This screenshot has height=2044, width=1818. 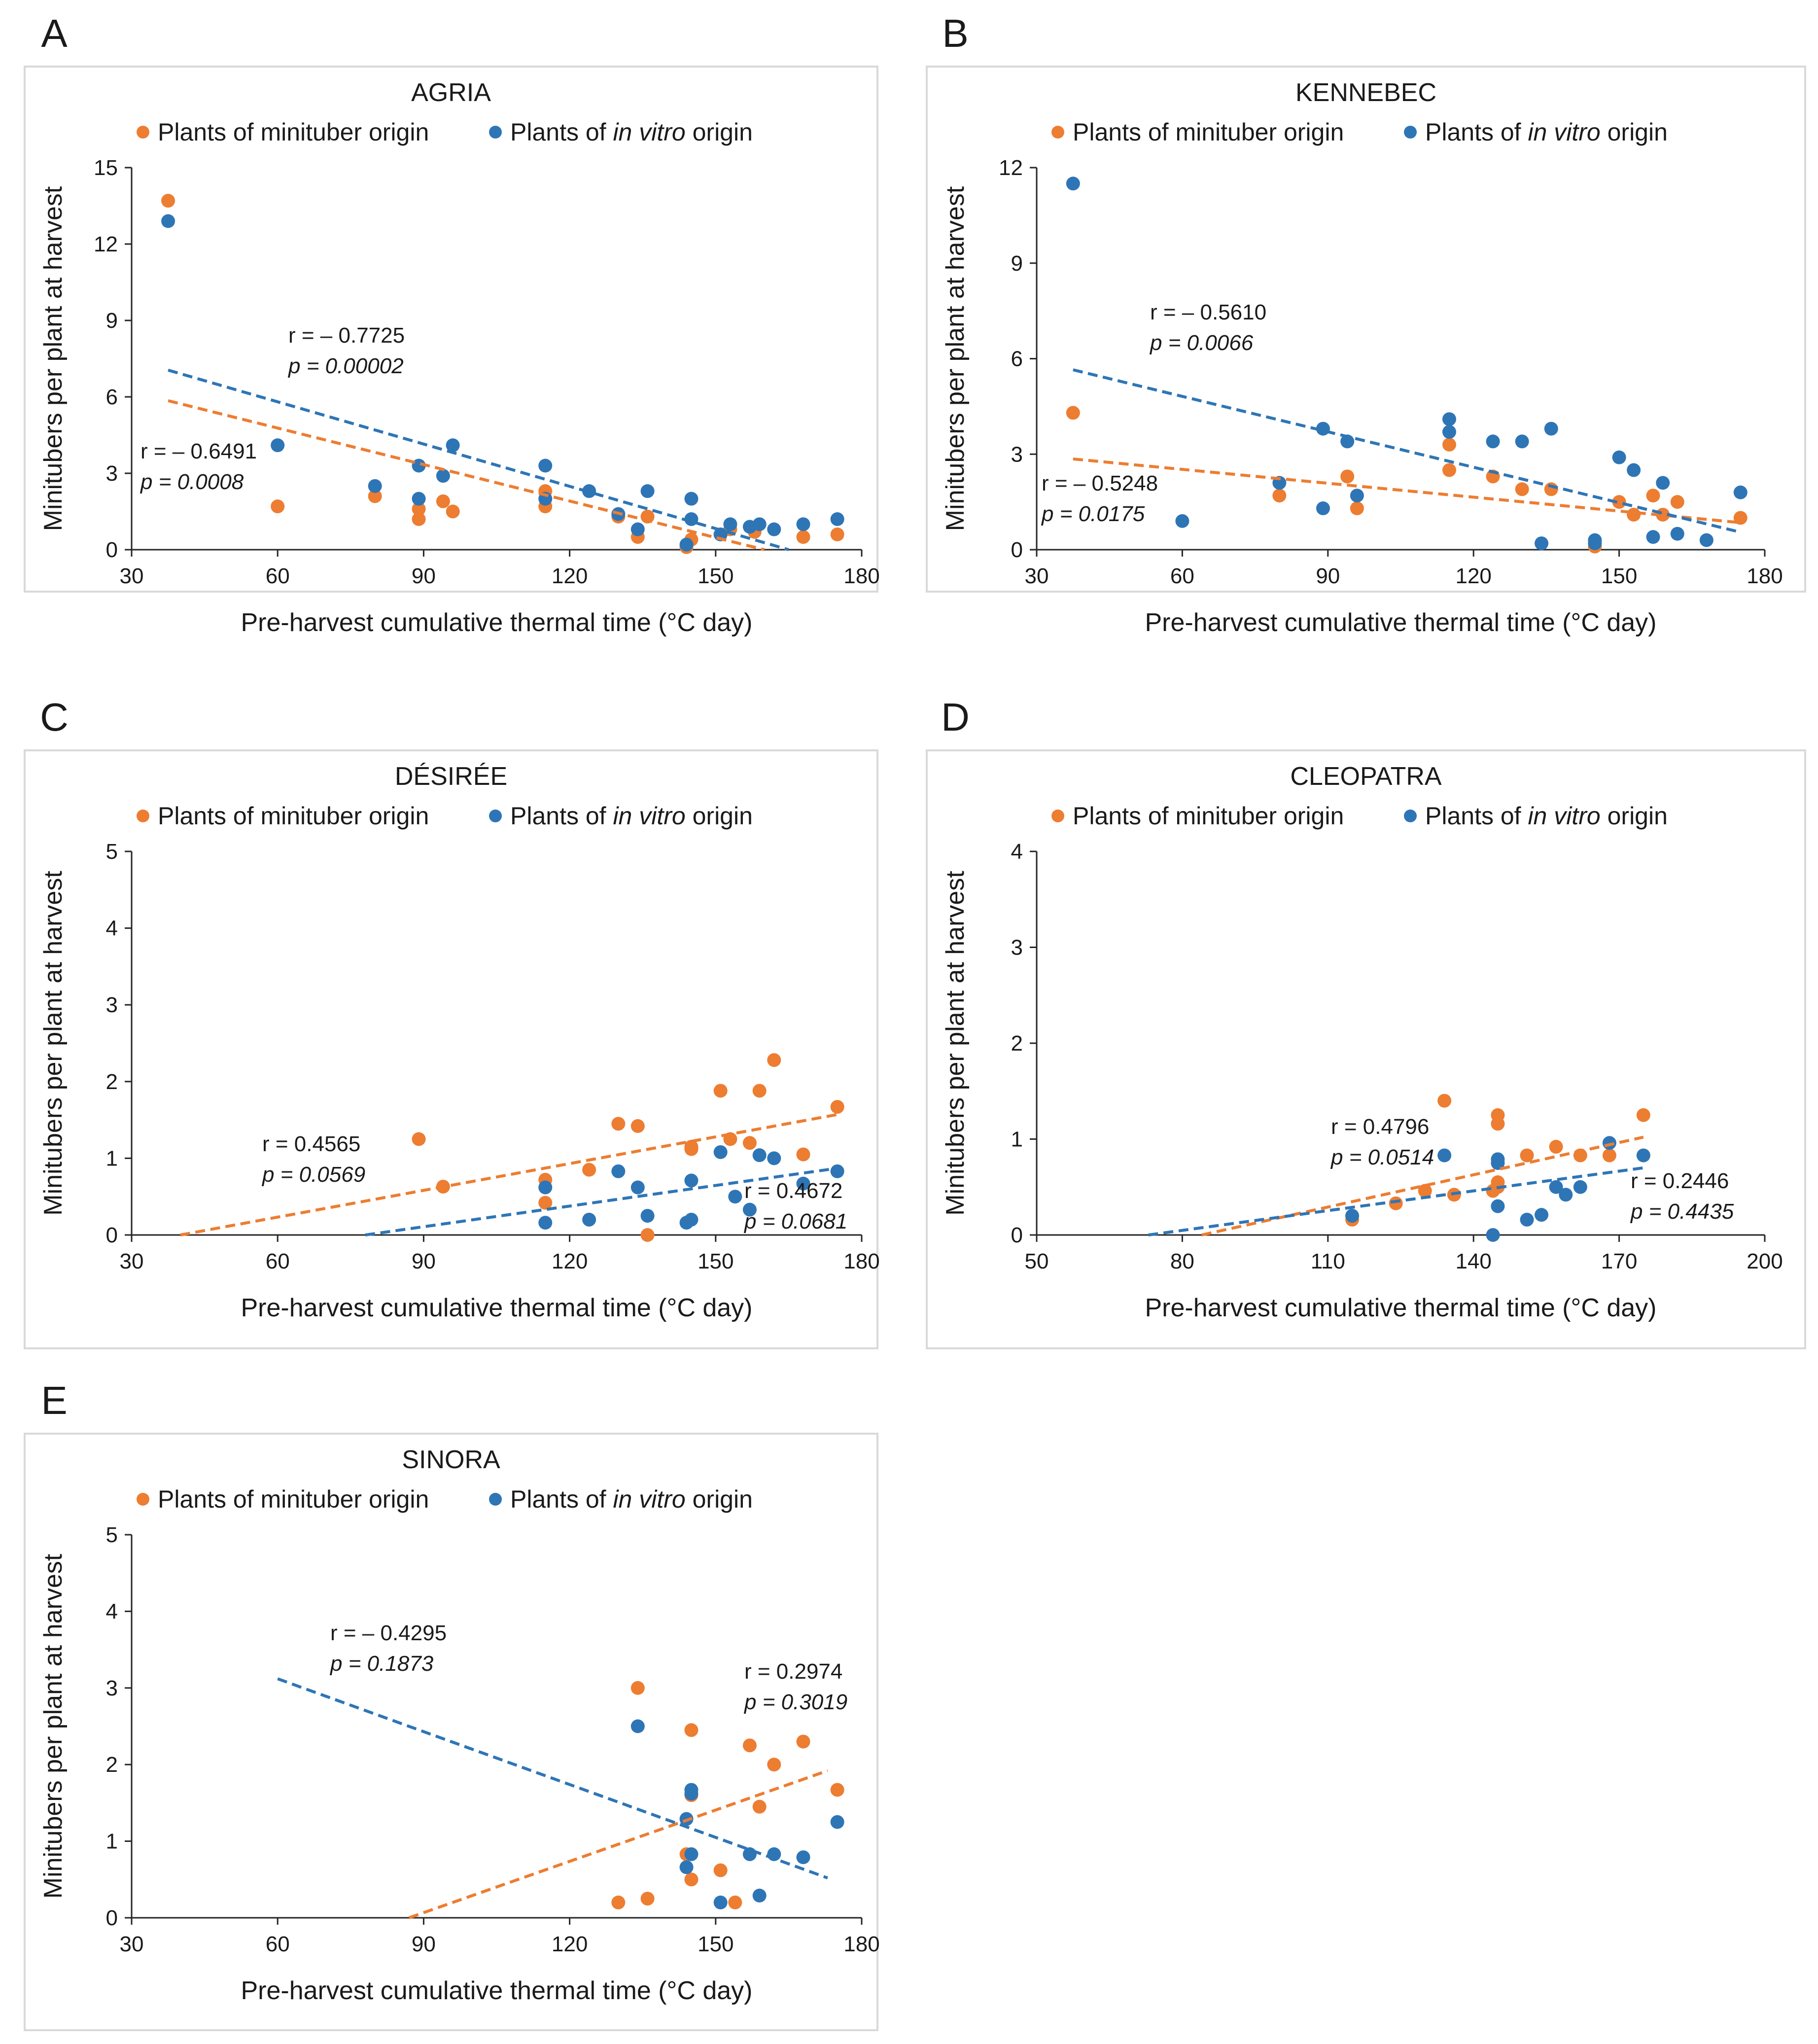 What do you see at coordinates (313, 1175) in the screenshot?
I see `p-value: p = 0.0569` at bounding box center [313, 1175].